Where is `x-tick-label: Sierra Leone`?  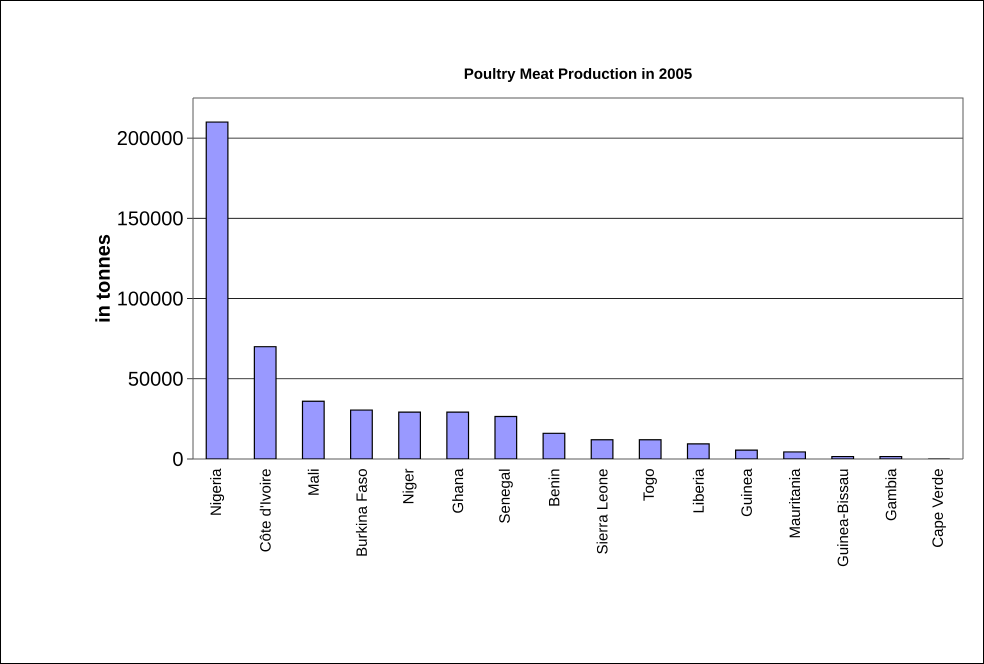
x-tick-label: Sierra Leone is located at coordinates (602, 511).